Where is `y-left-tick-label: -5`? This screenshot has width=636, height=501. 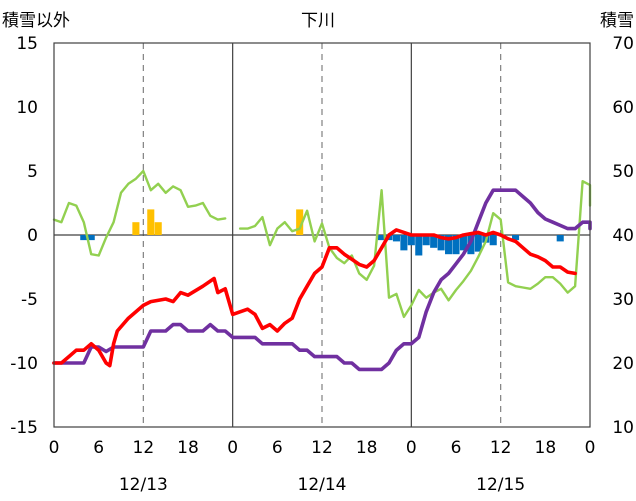 y-left-tick-label: -5 is located at coordinates (29, 300).